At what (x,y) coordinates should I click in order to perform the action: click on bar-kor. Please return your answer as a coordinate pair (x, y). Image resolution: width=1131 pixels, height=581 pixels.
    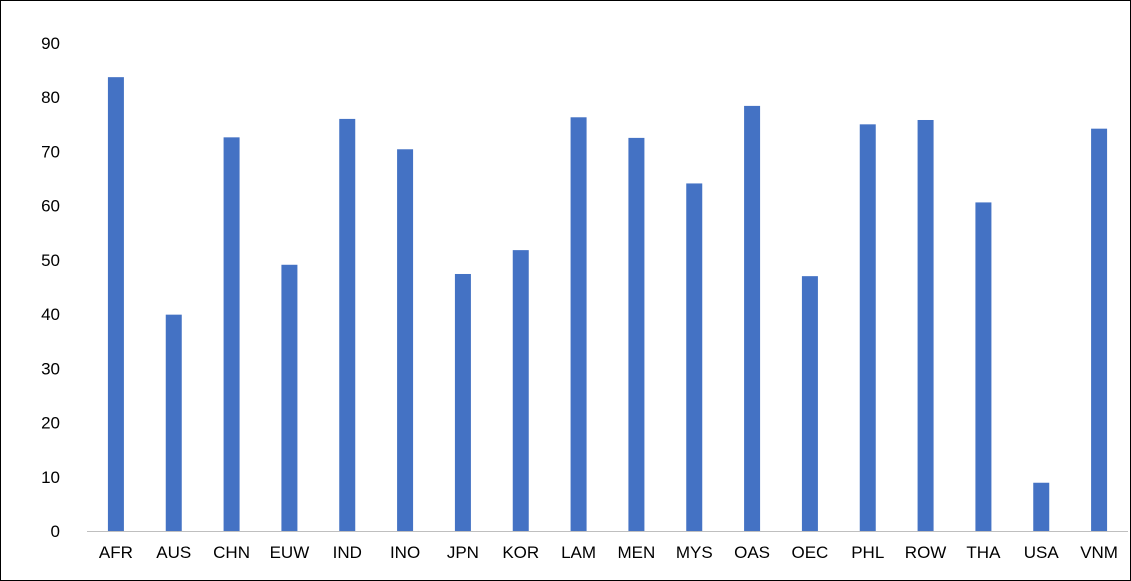
    Looking at the image, I should click on (520, 390).